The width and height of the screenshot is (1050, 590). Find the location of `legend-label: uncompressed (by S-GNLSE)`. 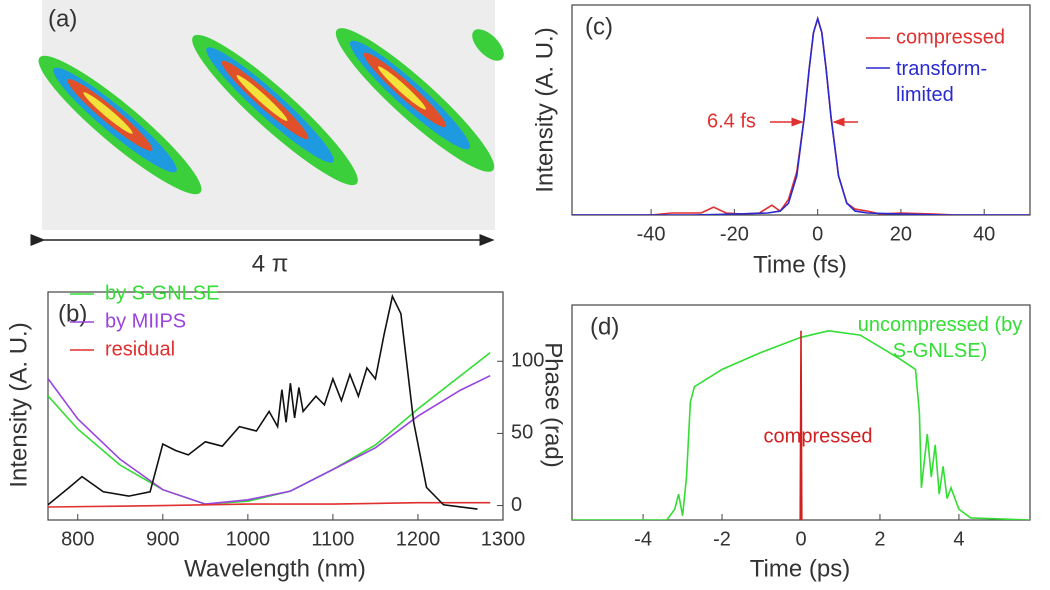

legend-label: uncompressed (by S-GNLSE) is located at coordinates (940, 338).